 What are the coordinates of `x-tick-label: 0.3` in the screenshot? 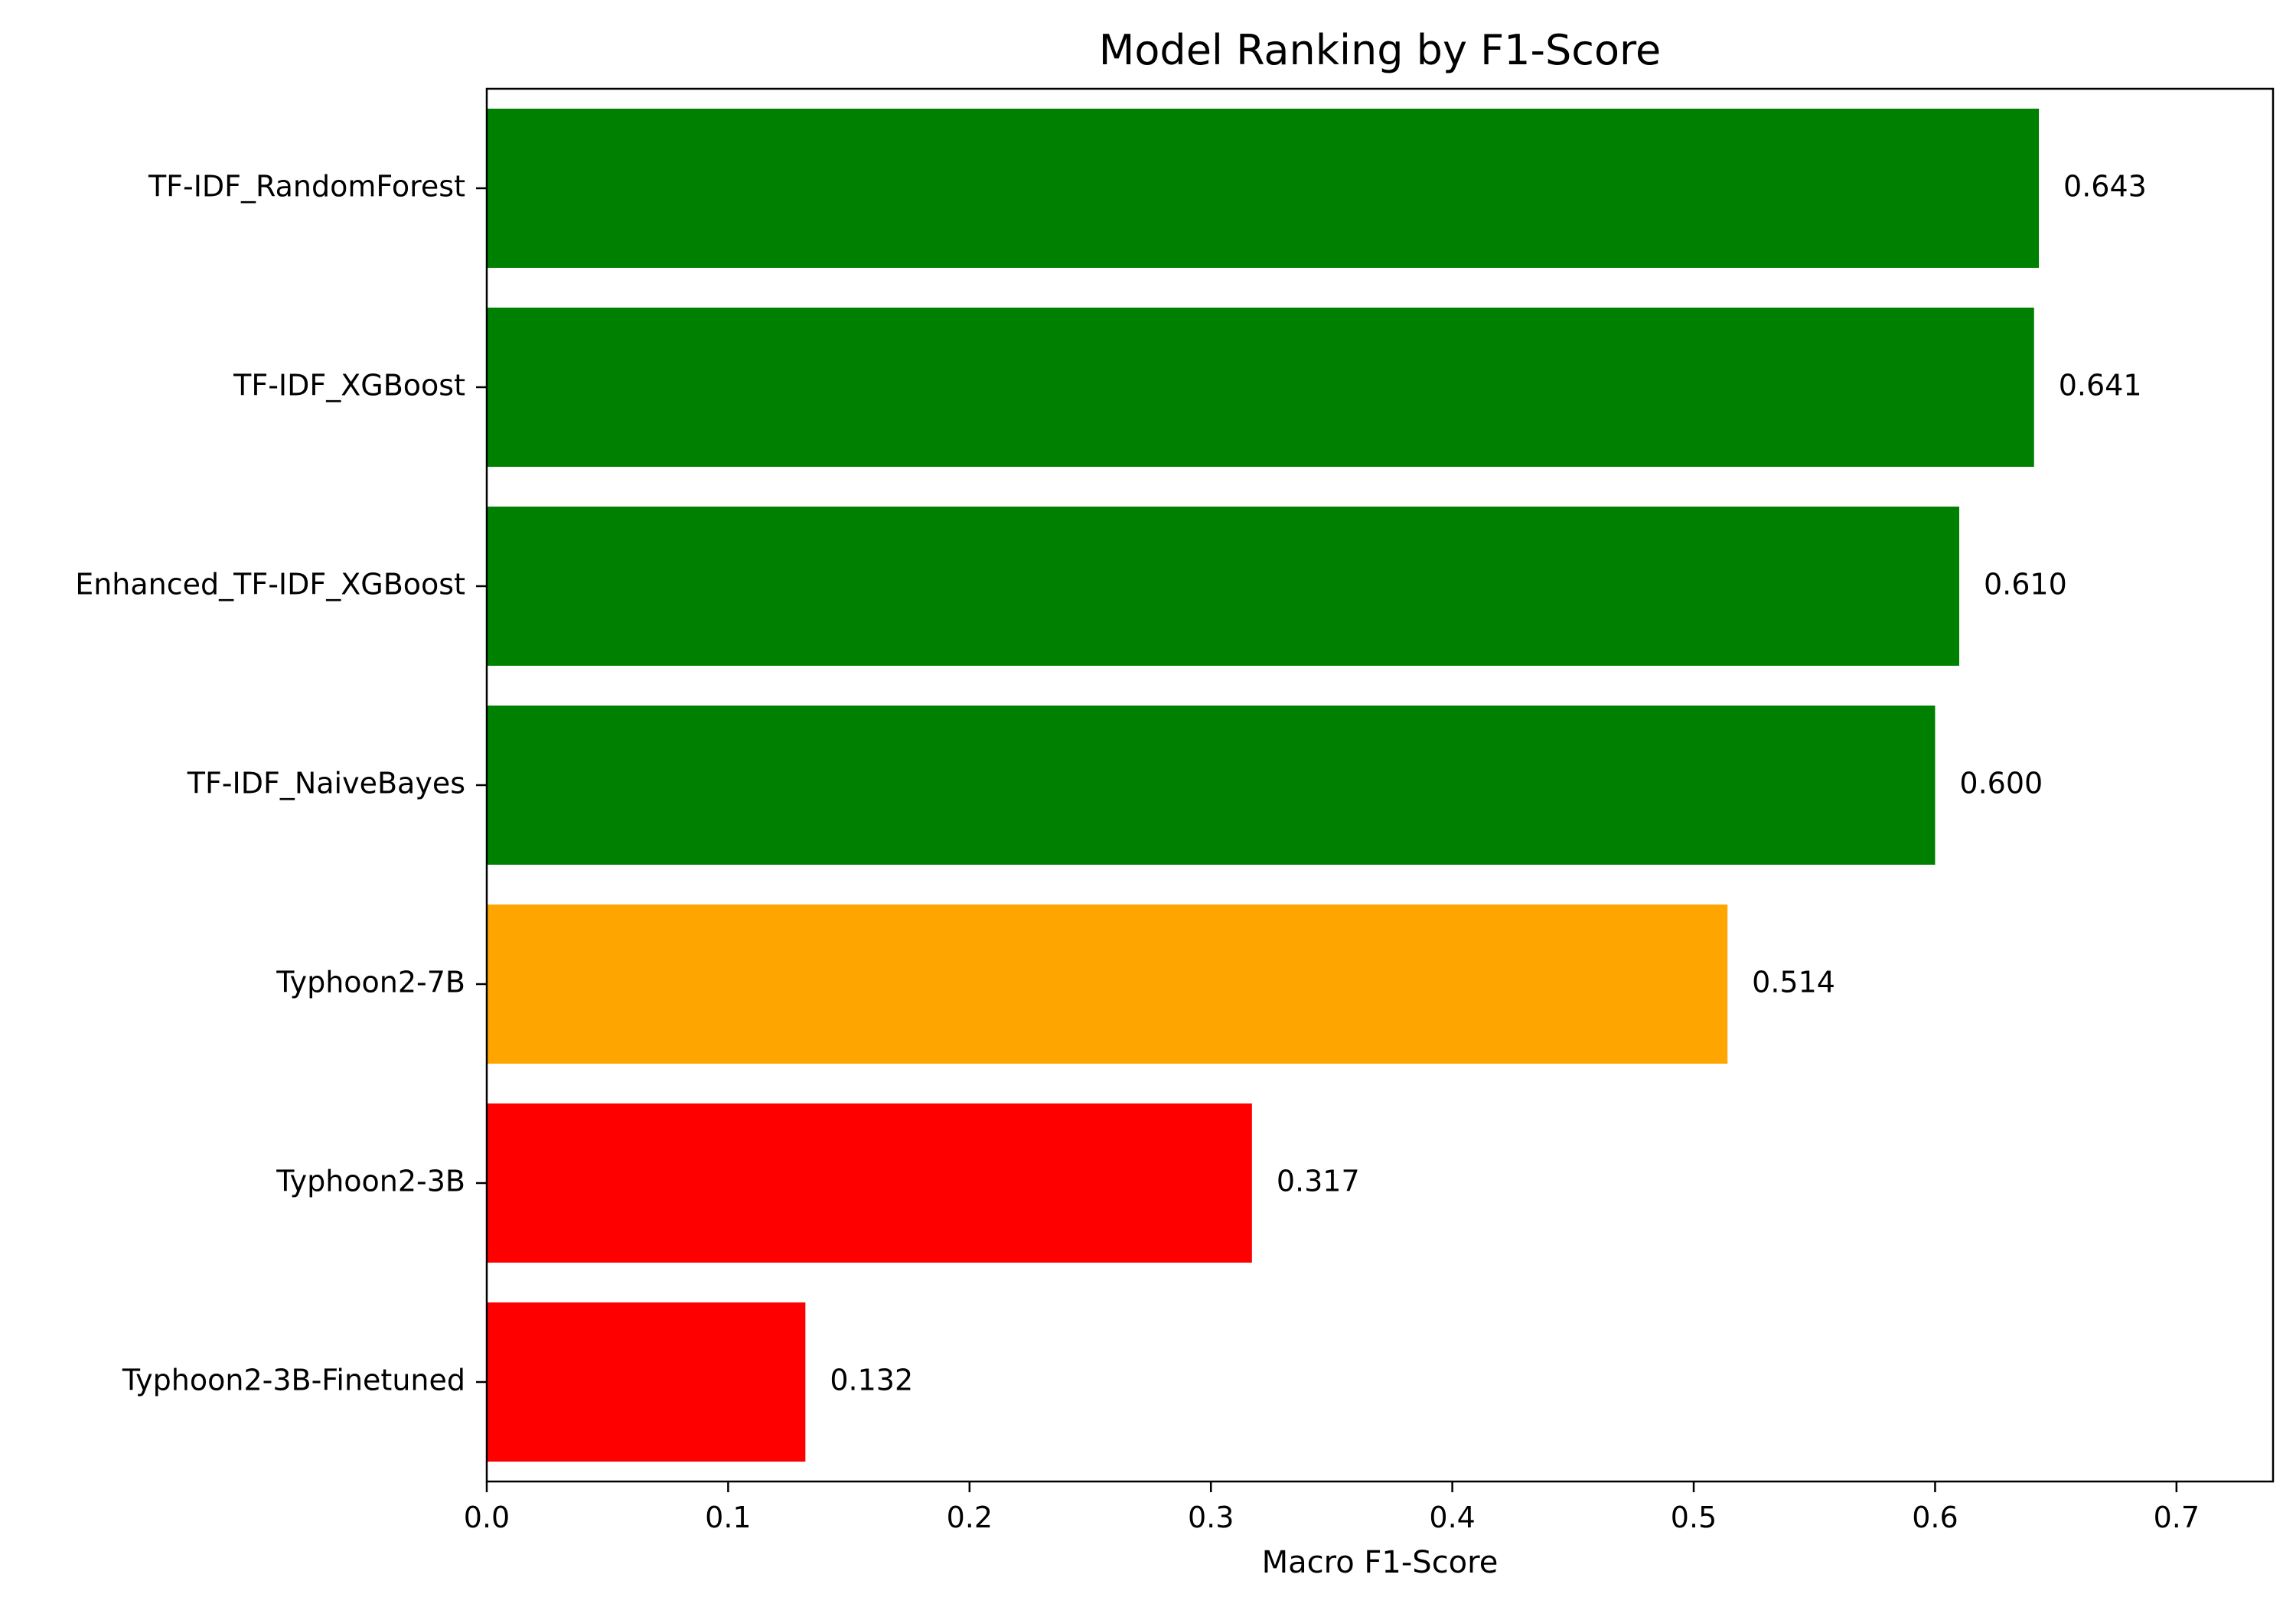 It's located at (1211, 1517).